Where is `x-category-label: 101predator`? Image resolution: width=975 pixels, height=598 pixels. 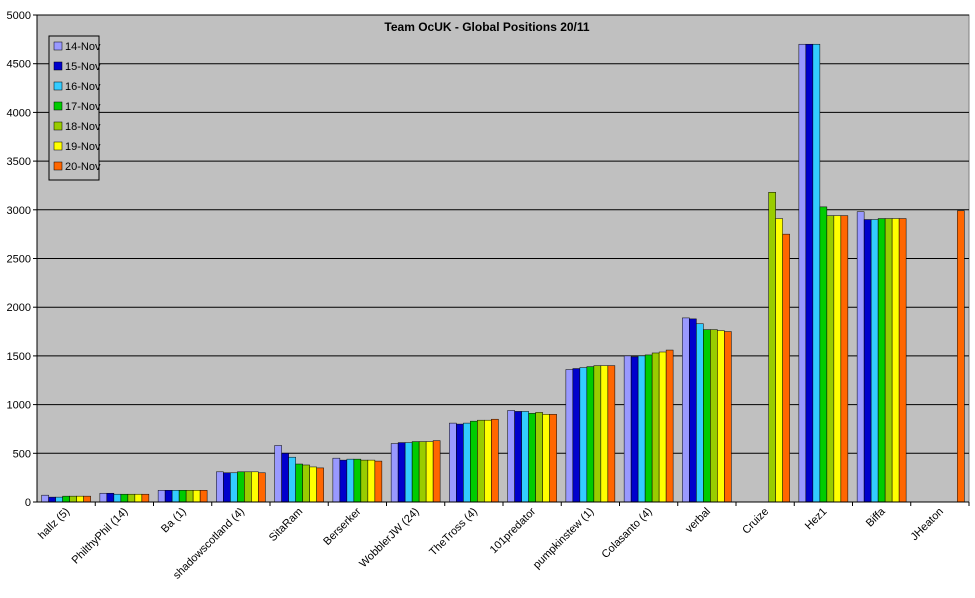 x-category-label: 101predator is located at coordinates (513, 530).